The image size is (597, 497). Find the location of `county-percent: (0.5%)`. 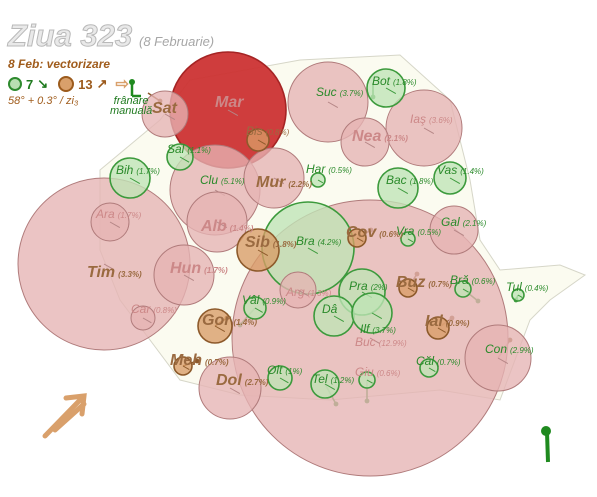

county-percent: (0.5%) is located at coordinates (429, 232).